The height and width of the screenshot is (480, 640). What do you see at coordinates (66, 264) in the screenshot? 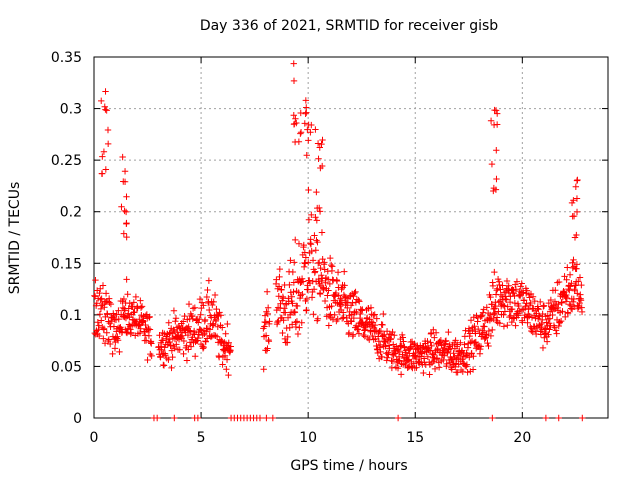
I see `y-tick-label: 0.15` at bounding box center [66, 264].